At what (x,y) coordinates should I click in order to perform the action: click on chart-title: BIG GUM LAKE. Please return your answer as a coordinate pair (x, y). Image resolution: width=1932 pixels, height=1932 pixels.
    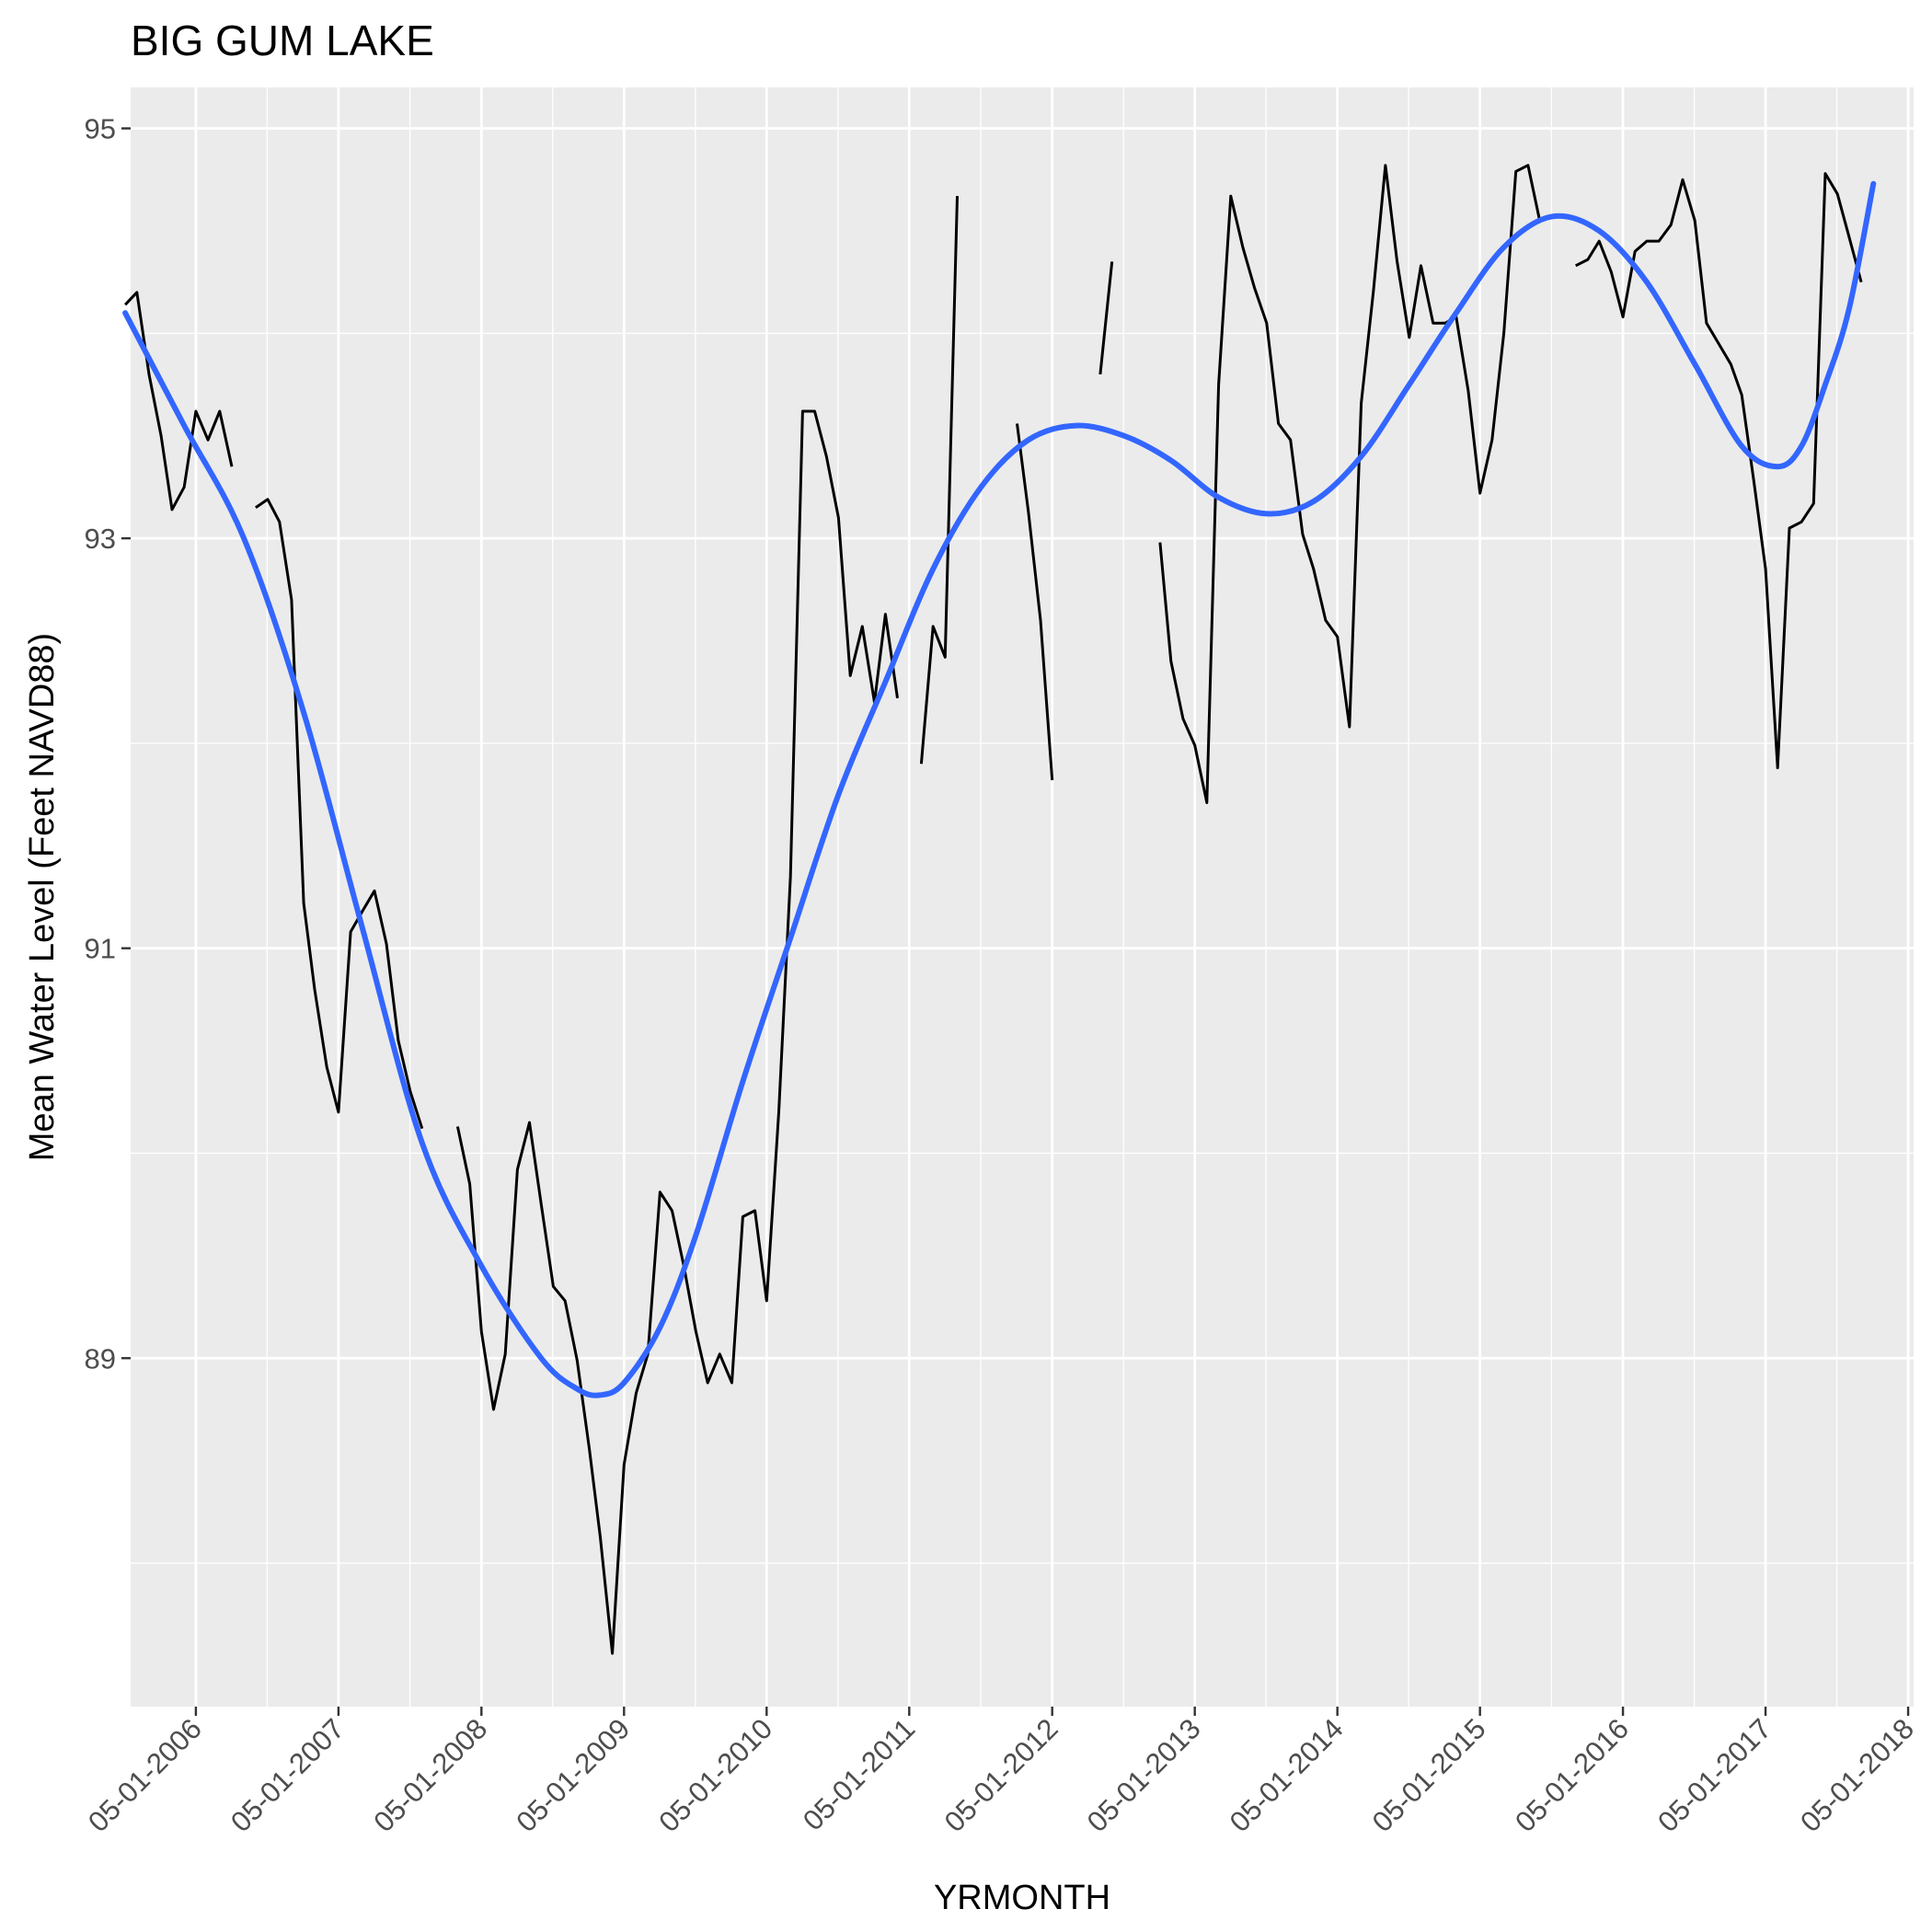
    Looking at the image, I should click on (282, 40).